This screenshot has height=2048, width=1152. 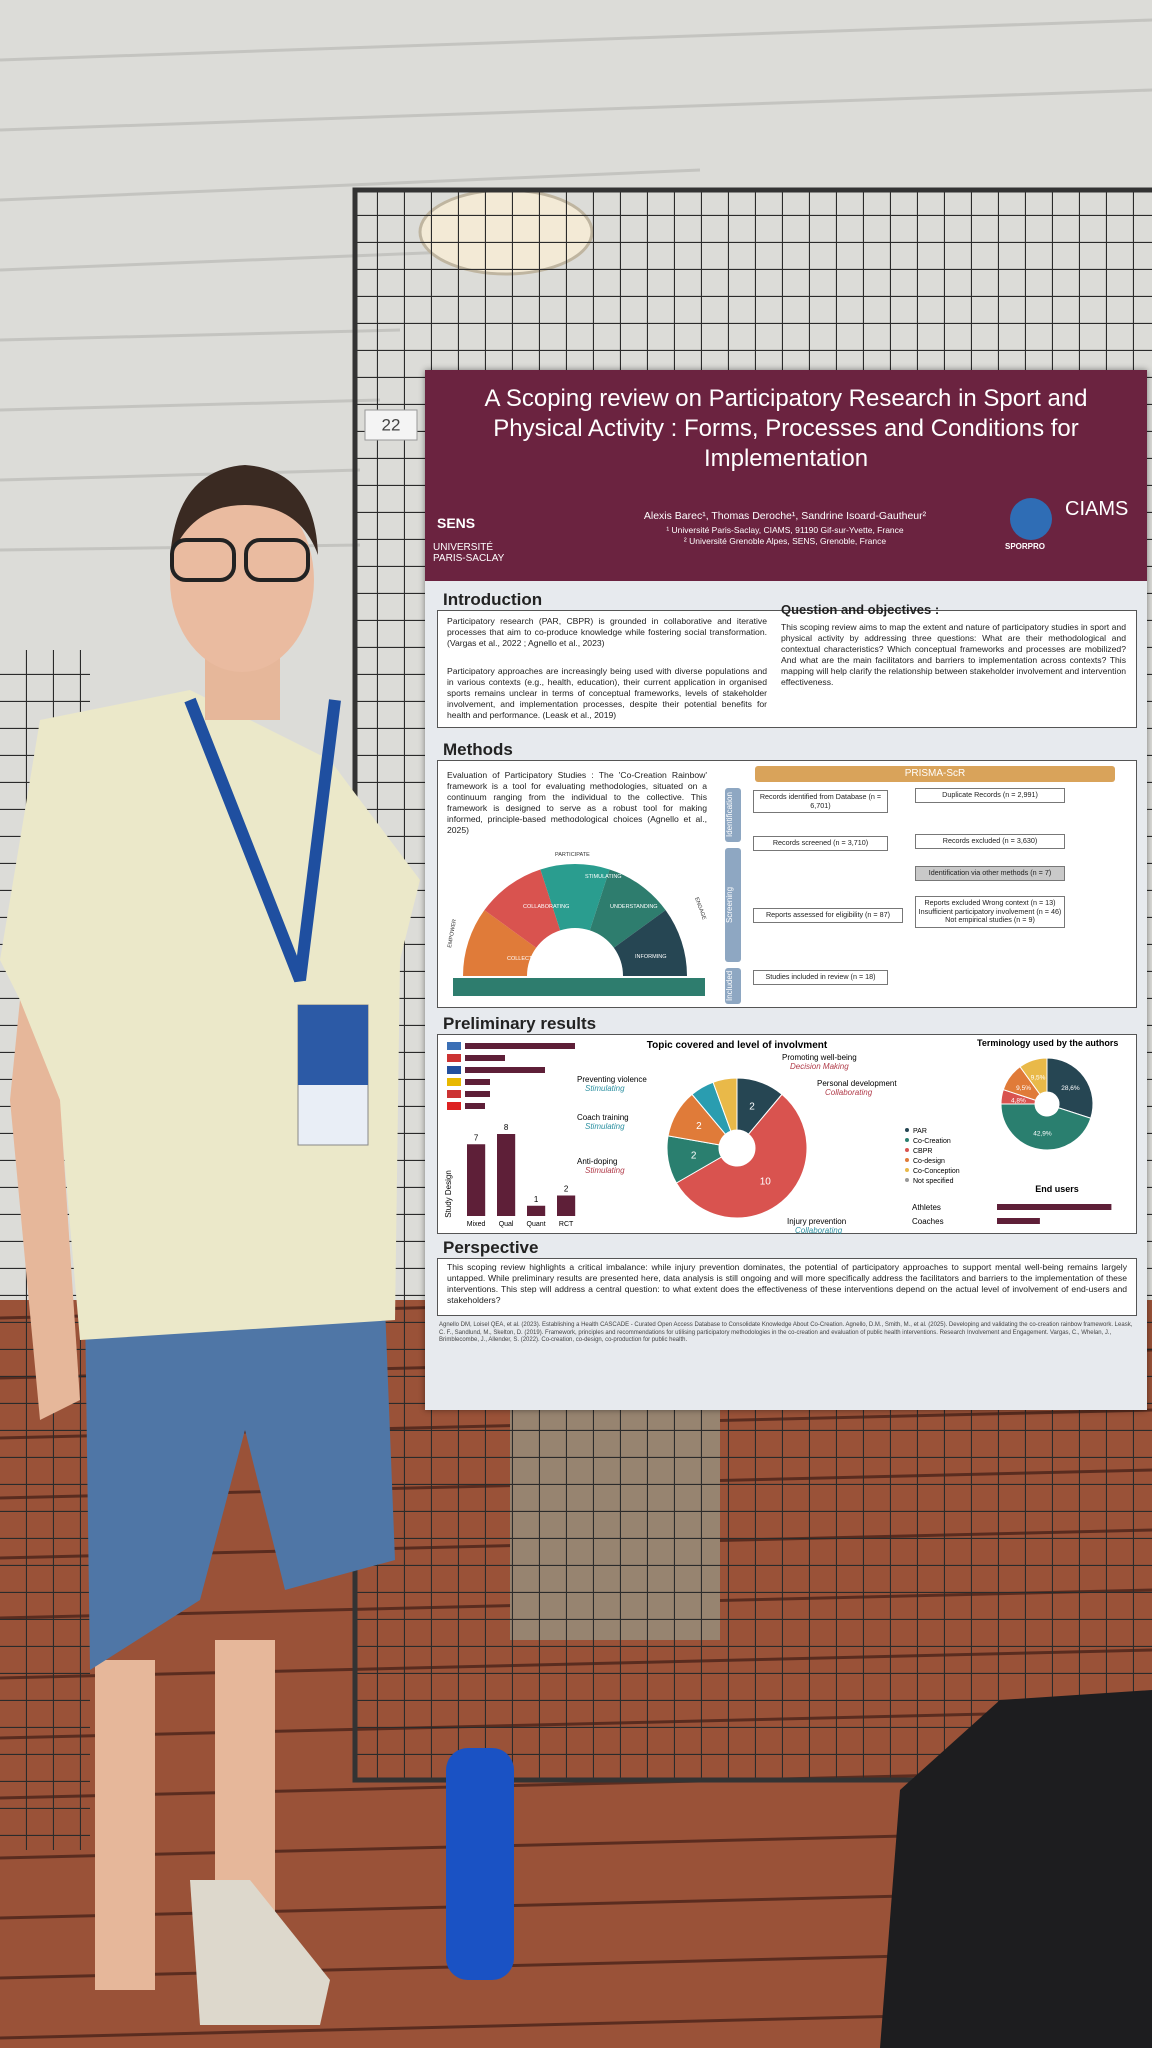 What do you see at coordinates (262, 840) in the screenshot?
I see `lanyard` at bounding box center [262, 840].